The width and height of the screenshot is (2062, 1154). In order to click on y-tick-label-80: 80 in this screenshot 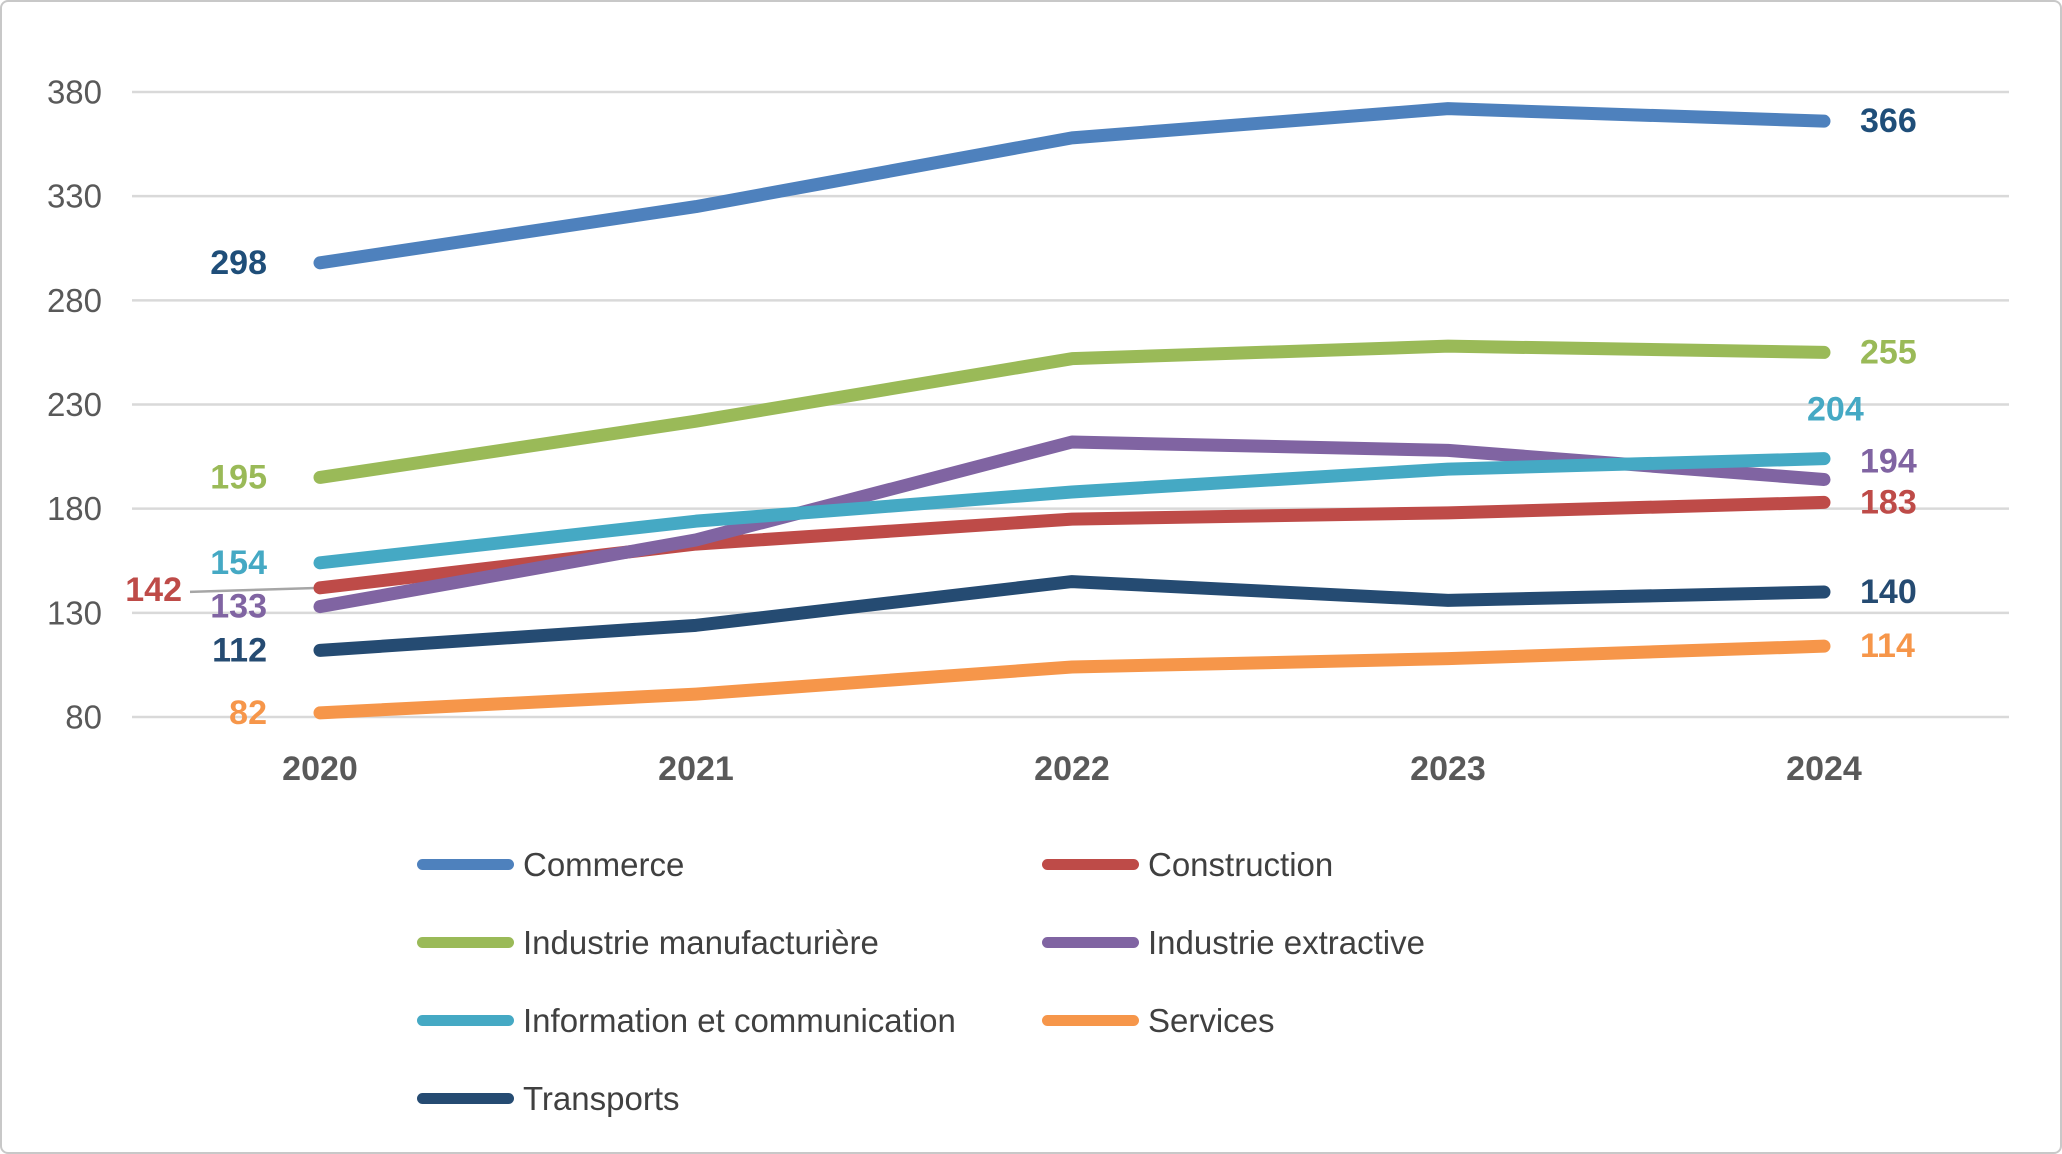, I will do `click(83, 717)`.